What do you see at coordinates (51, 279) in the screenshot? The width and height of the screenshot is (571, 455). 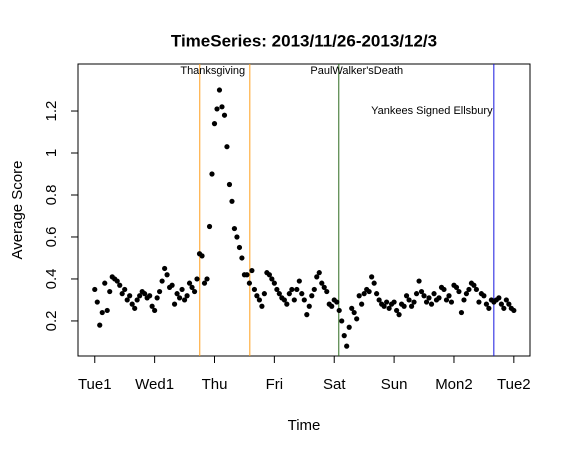 I see `y-tick-label: 0.4` at bounding box center [51, 279].